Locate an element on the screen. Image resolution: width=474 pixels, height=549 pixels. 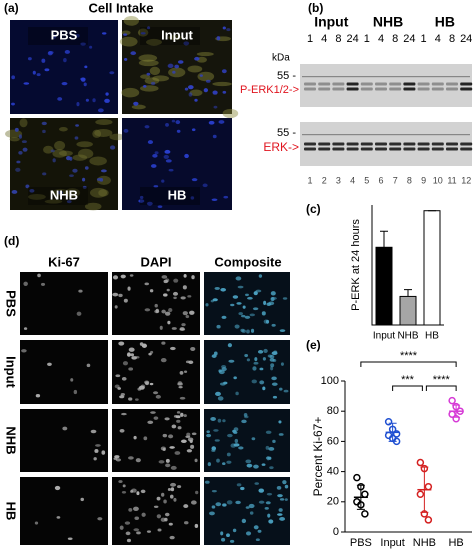
marker-label: 55 - is located at coordinates (286, 76).